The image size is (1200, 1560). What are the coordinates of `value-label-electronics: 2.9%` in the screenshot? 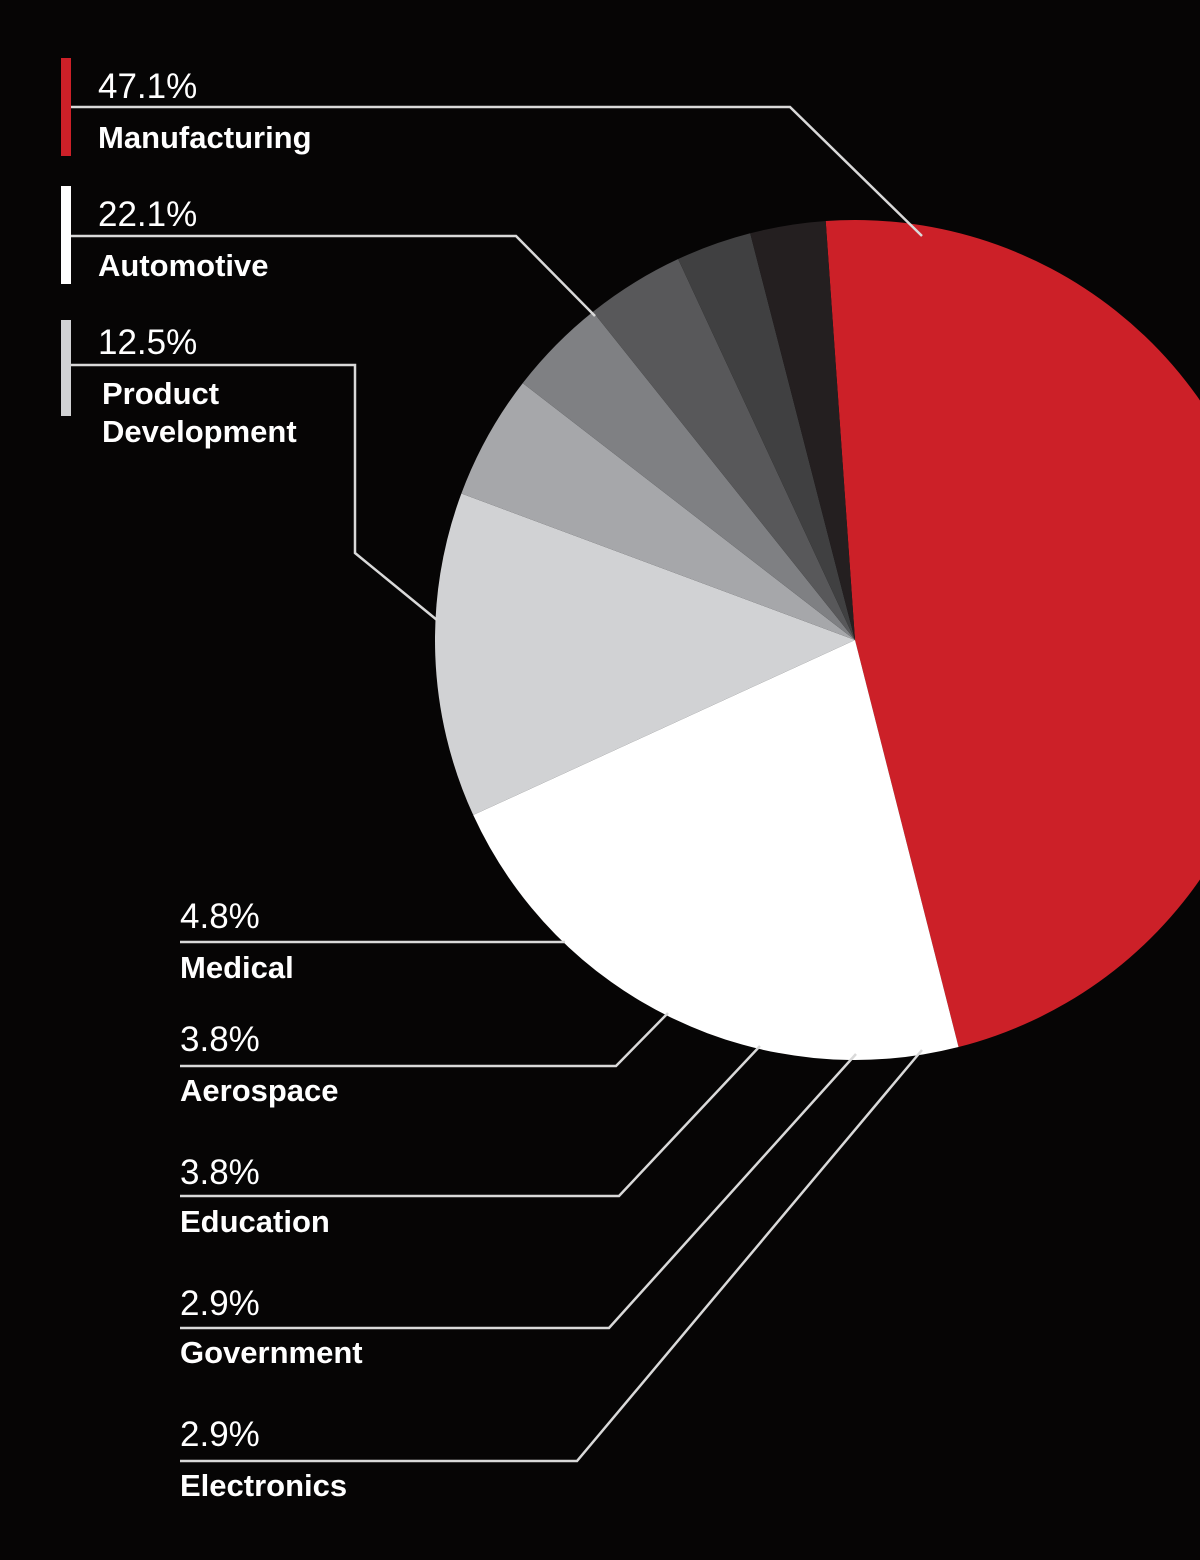 It's located at (220, 1434).